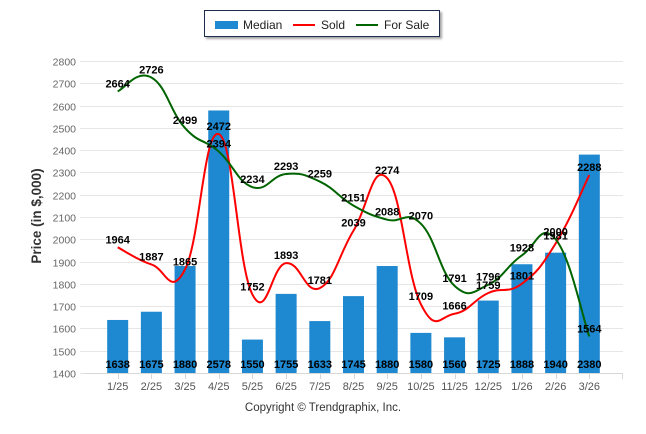 This screenshot has width=646, height=434. I want to click on copyright-credits: Copyright © Trendgraphix, Inc., so click(323, 408).